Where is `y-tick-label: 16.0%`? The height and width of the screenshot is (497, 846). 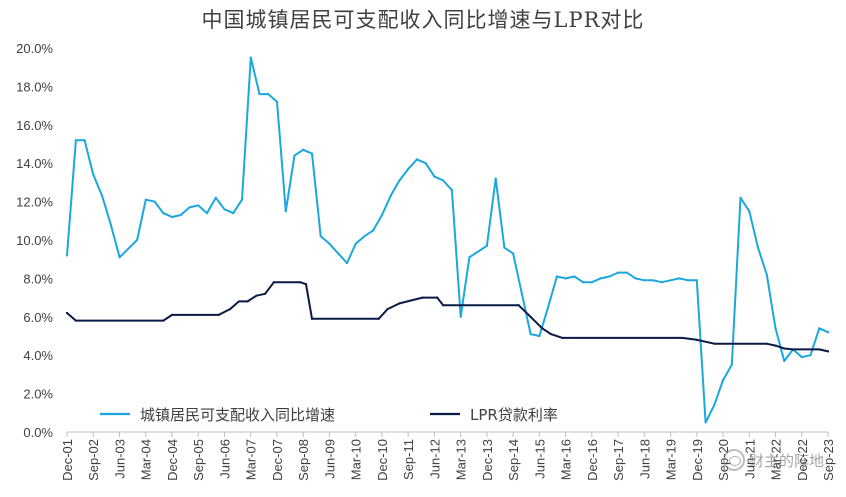 y-tick-label: 16.0% is located at coordinates (34, 125).